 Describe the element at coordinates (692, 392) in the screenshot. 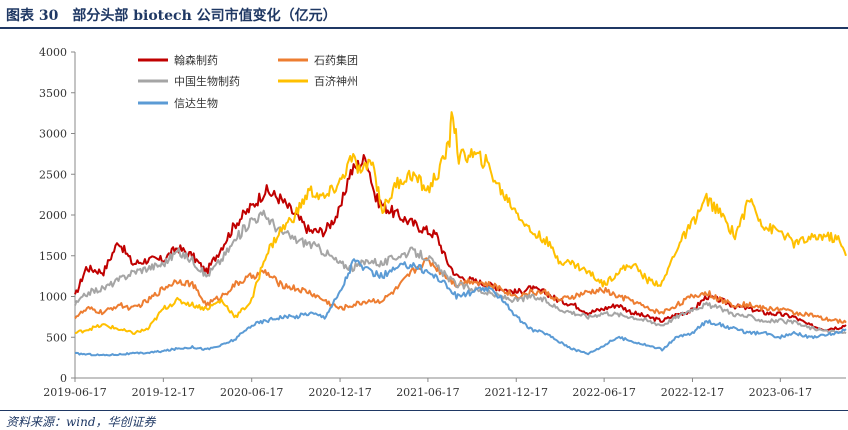

I see `x-tick-label: 2022-12-17` at that location.